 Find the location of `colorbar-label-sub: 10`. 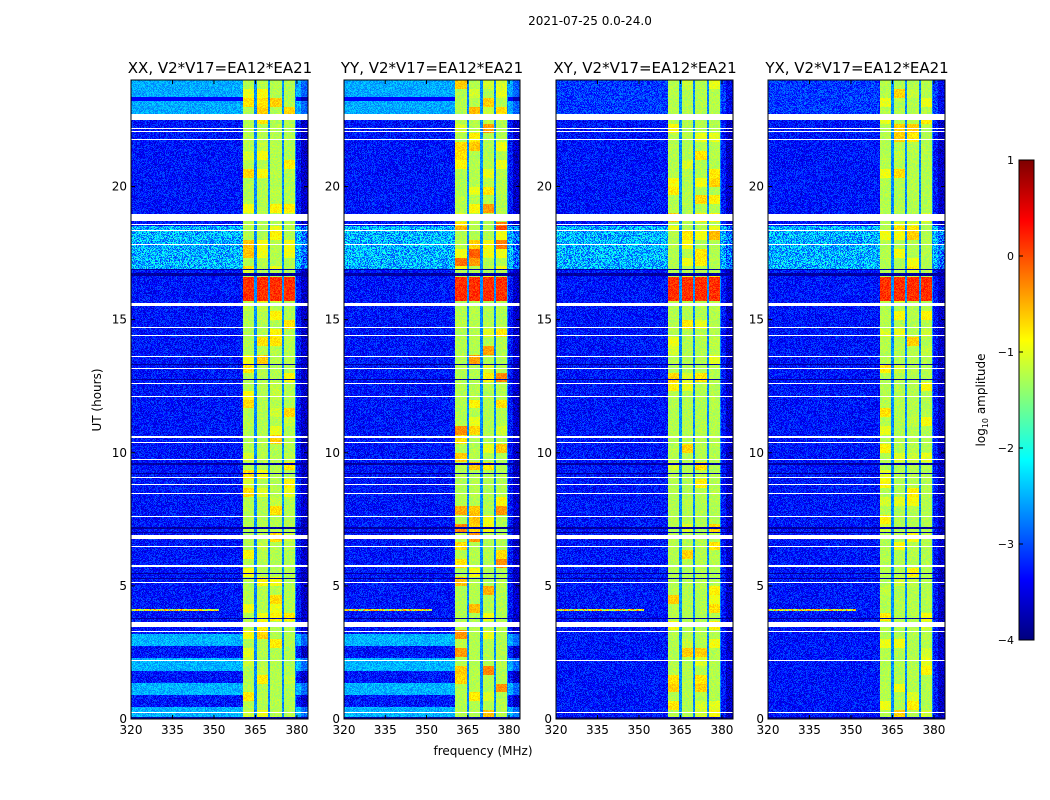

colorbar-label-sub: 10 is located at coordinates (986, 423).